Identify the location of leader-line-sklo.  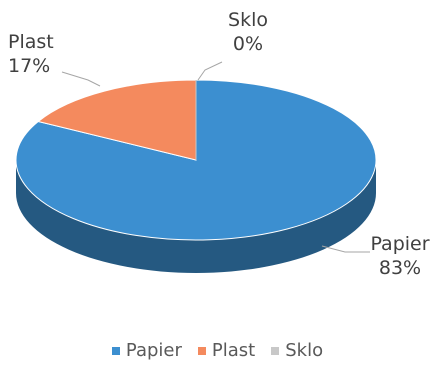
(210, 71).